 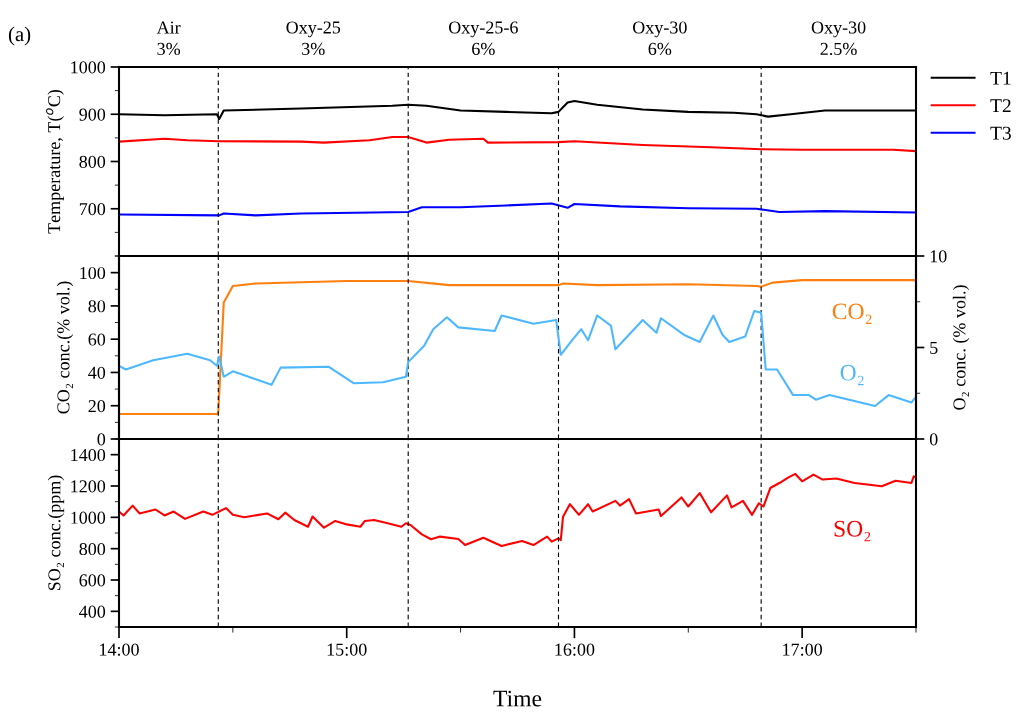 What do you see at coordinates (88, 455) in the screenshot?
I see `y-tick-label: 1400` at bounding box center [88, 455].